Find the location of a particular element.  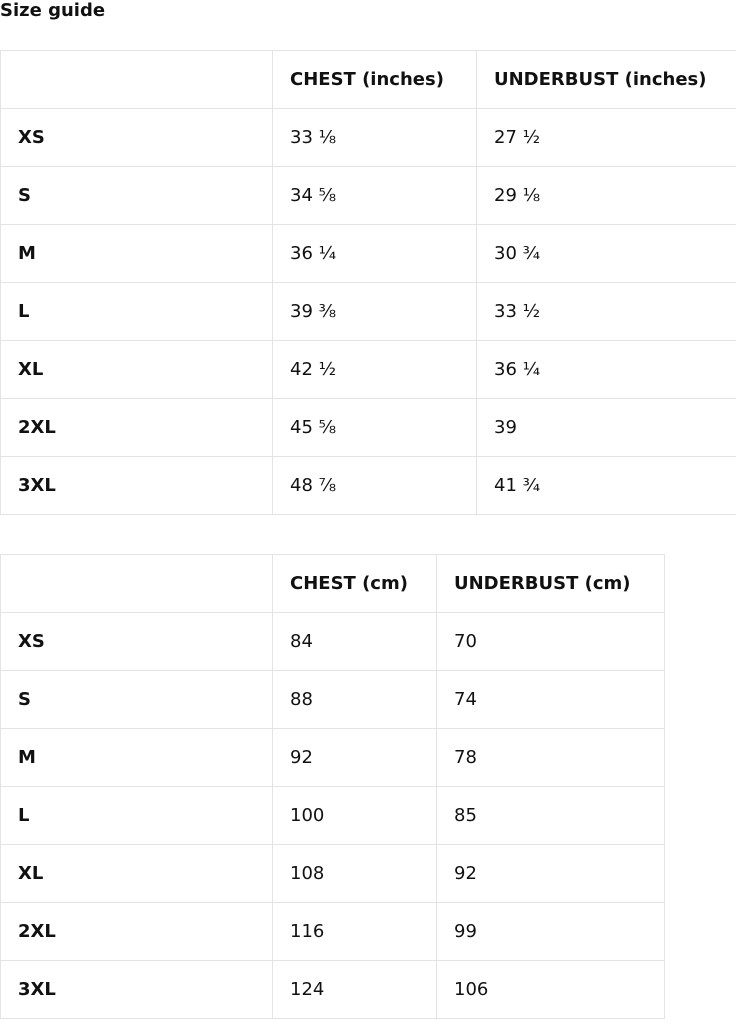

column-header: CHEST (inches) is located at coordinates (374, 79).